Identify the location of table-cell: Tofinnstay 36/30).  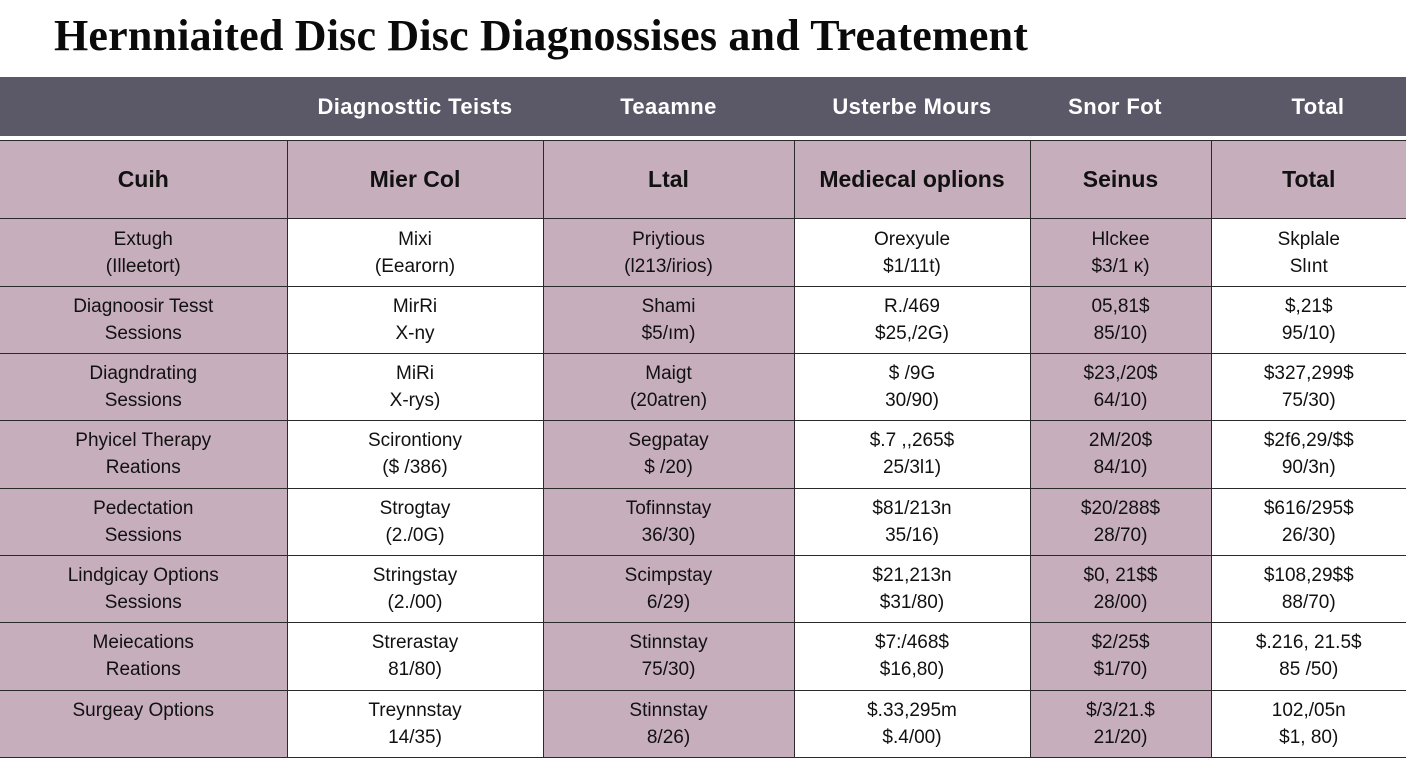
(668, 521).